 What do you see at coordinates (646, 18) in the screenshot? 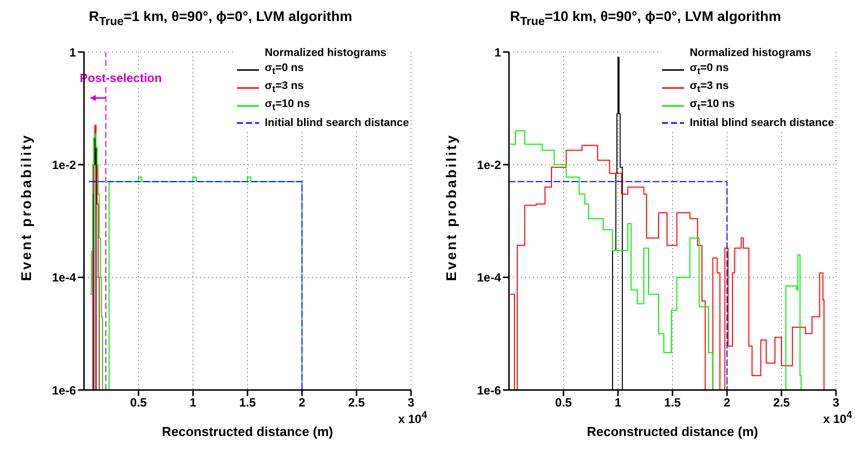
I see `chart-title: R$_{True}$=10 km, θ=90°, ϕ=0°, LVM algorithm` at bounding box center [646, 18].